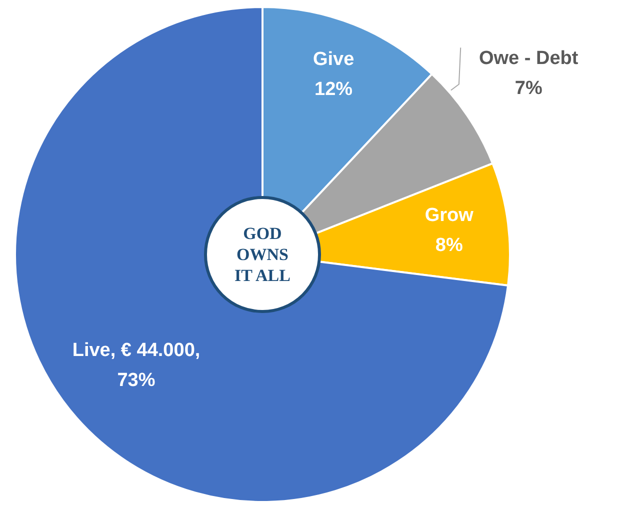 The width and height of the screenshot is (631, 509). Describe the element at coordinates (333, 89) in the screenshot. I see `data-label: 12%` at that location.